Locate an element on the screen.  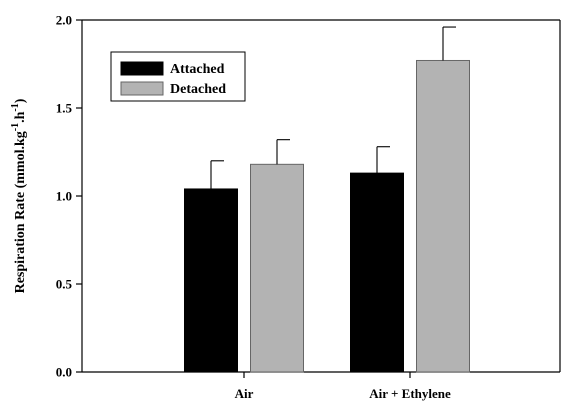
x-tick-label: Air + Ethylene is located at coordinates (410, 393).